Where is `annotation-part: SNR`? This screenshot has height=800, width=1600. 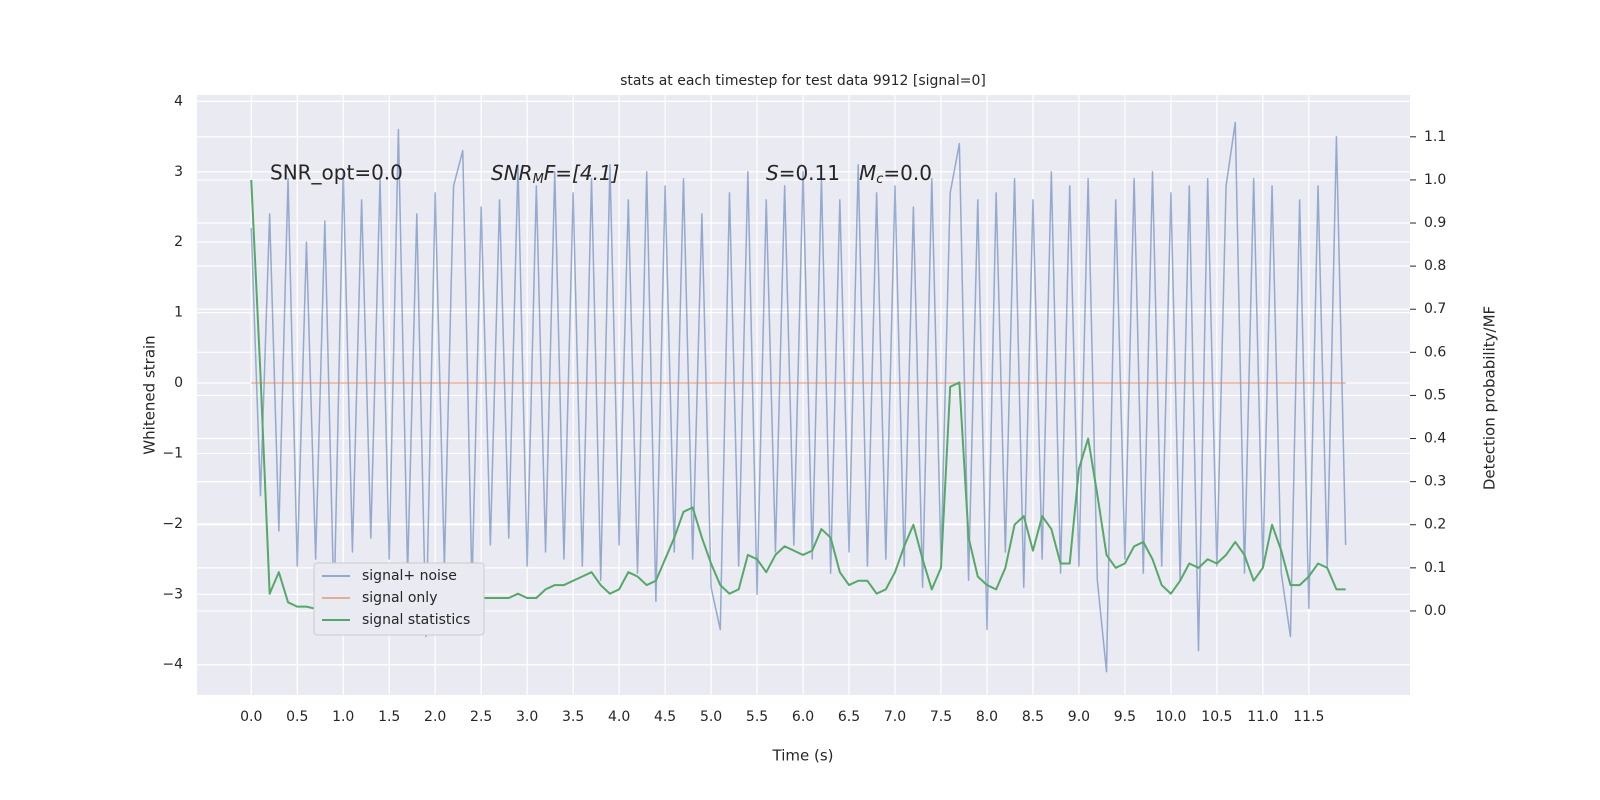 annotation-part: SNR is located at coordinates (512, 173).